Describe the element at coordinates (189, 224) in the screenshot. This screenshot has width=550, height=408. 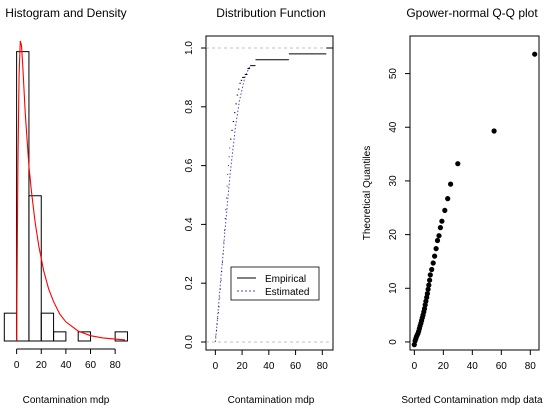
I see `y-tick-label: 0.4` at that location.